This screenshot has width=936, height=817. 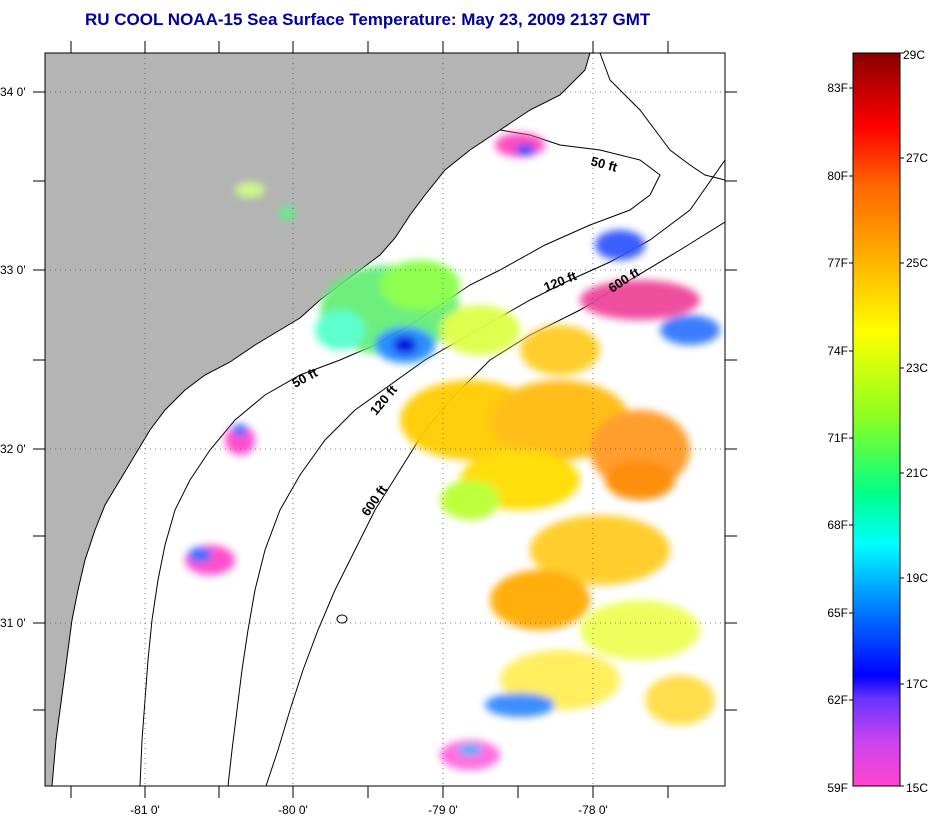 I want to click on colorbar-c-label: 27C, so click(x=917, y=158).